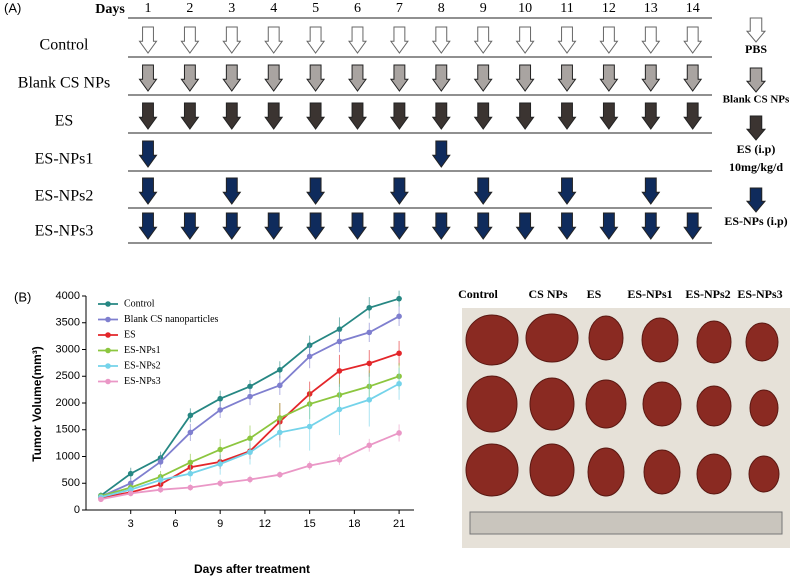 This screenshot has height=582, width=800. Describe the element at coordinates (566, 8) in the screenshot. I see `day-label: 11` at that location.